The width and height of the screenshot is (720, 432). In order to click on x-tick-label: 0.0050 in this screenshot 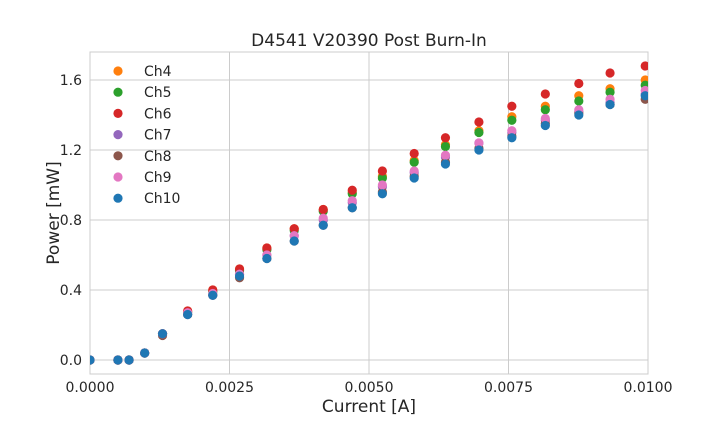, I will do `click(369, 388)`.